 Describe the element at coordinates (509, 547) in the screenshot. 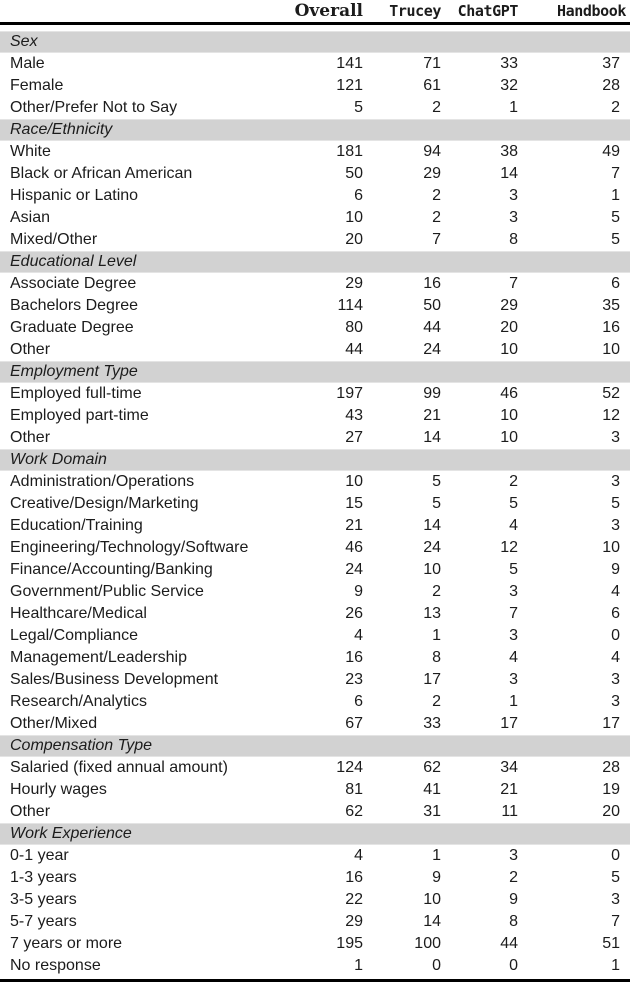

I see `value-cell: 12` at that location.